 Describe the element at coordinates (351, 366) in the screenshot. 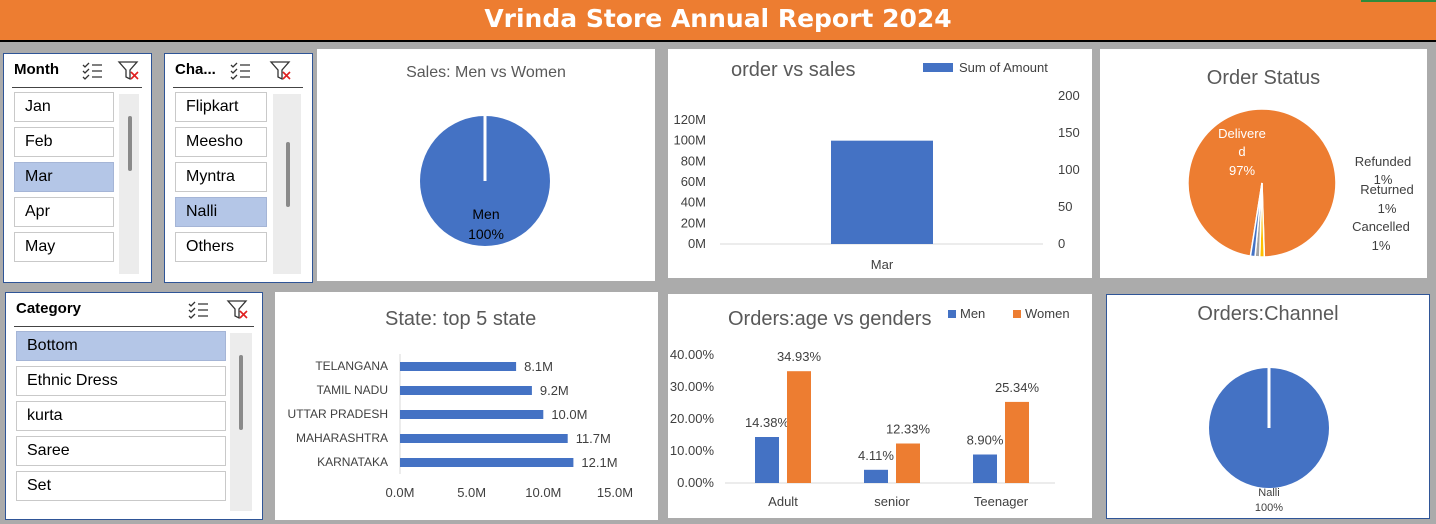

I see `y-tick-label: TELANGANA` at that location.